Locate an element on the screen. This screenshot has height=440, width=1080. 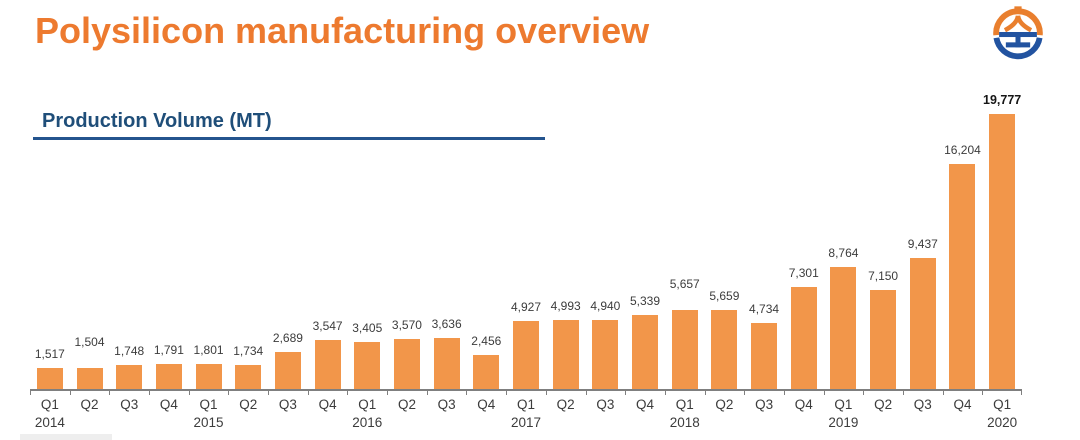
year-label-2018: 2018 is located at coordinates (684, 422).